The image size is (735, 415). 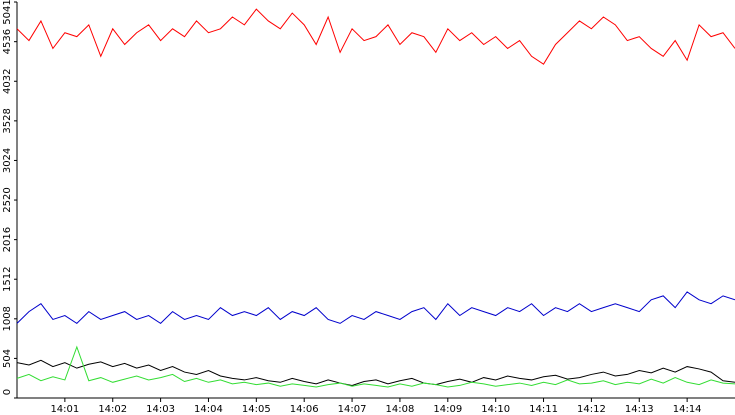 What do you see at coordinates (112, 409) in the screenshot?
I see `x-tick-label: 14:02` at bounding box center [112, 409].